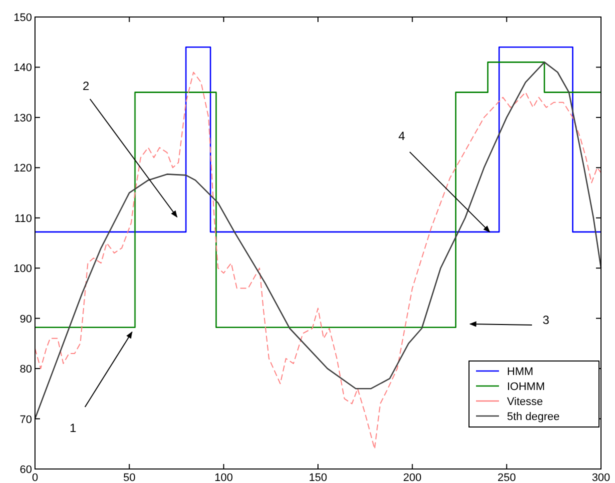 This screenshot has height=483, width=615. Describe the element at coordinates (506, 477) in the screenshot. I see `x-tick-label: 250` at that location.